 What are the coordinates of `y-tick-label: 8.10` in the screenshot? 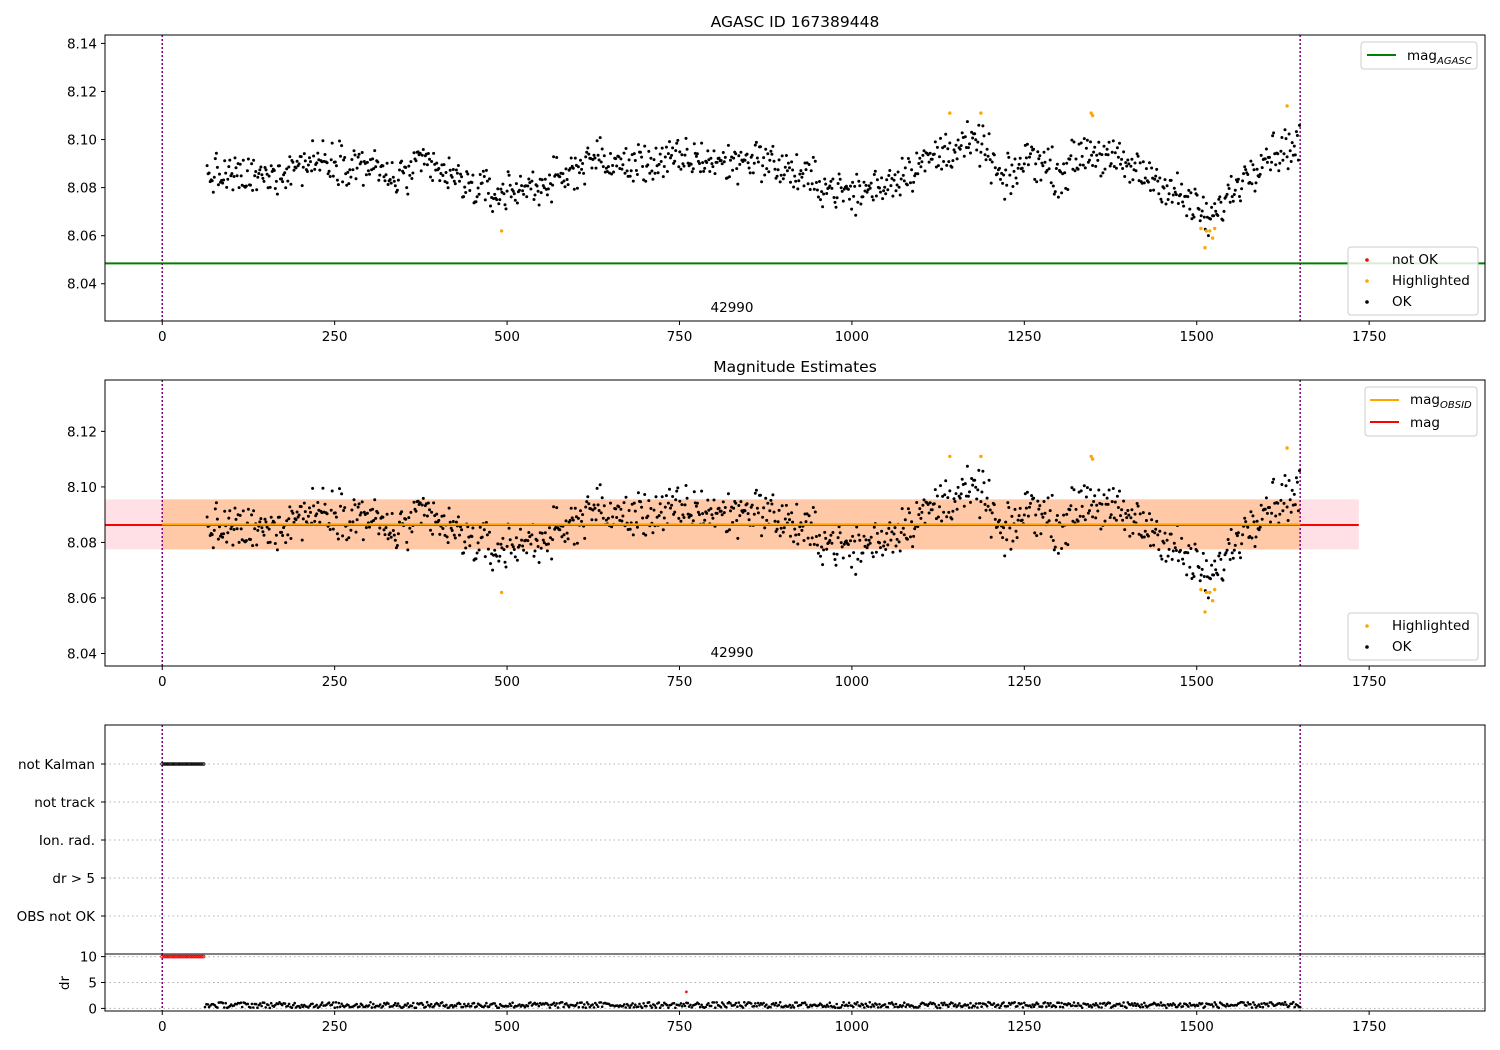 It's located at (82, 488).